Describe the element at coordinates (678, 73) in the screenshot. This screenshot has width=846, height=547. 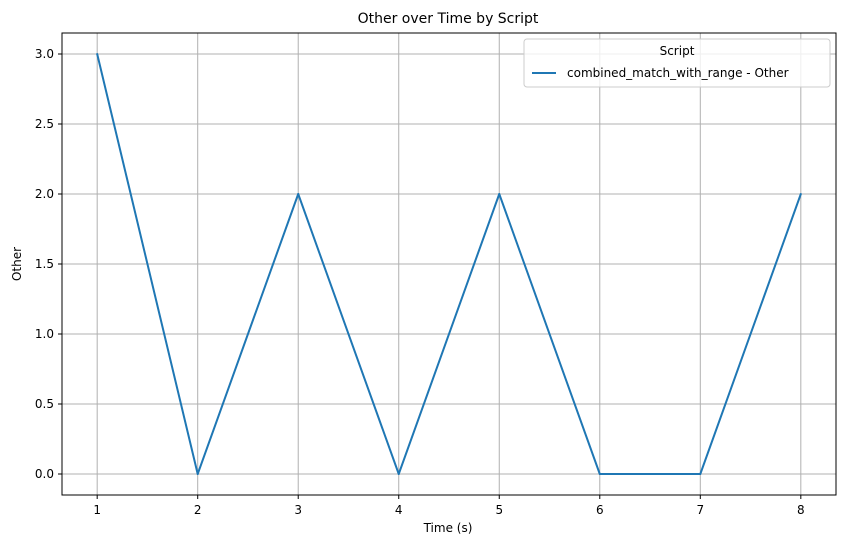
I see `legend-entry-label: combined_match_with_range - Other` at that location.